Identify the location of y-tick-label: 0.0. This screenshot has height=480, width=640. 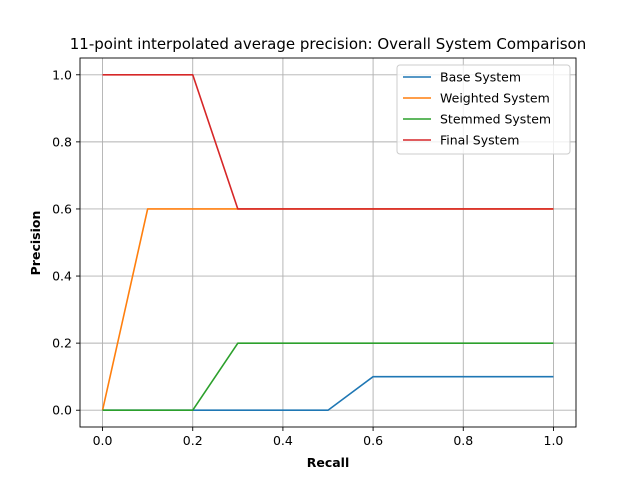
(62, 410).